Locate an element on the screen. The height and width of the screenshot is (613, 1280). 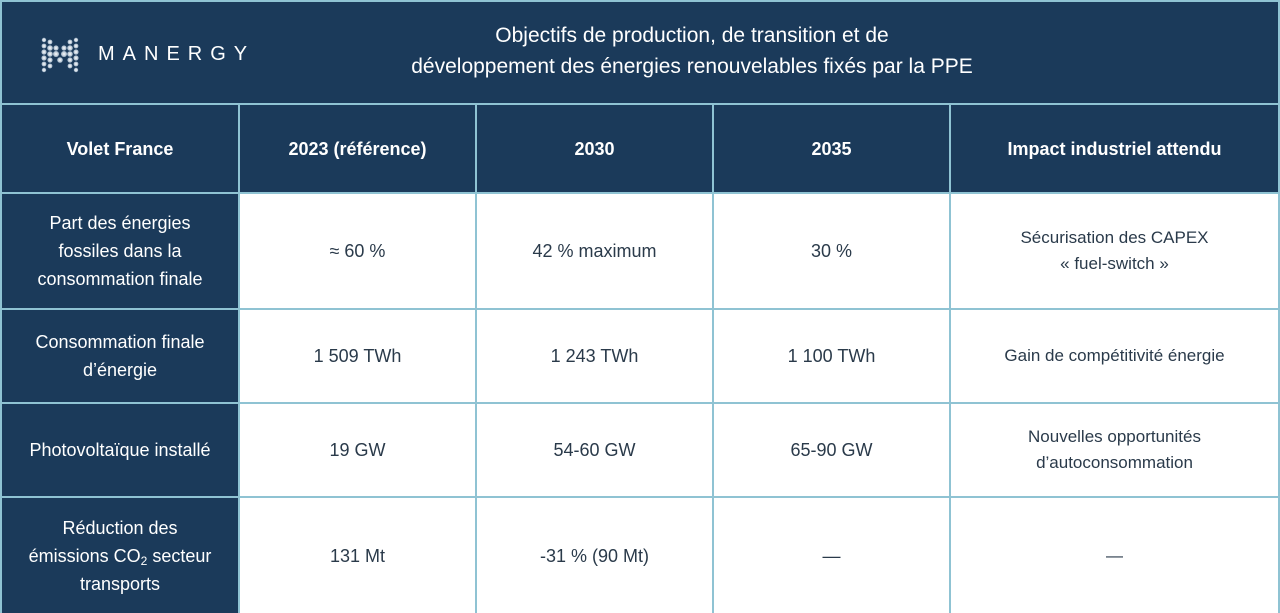
impact-line: d’autoconsommation is located at coordinates (1114, 462).